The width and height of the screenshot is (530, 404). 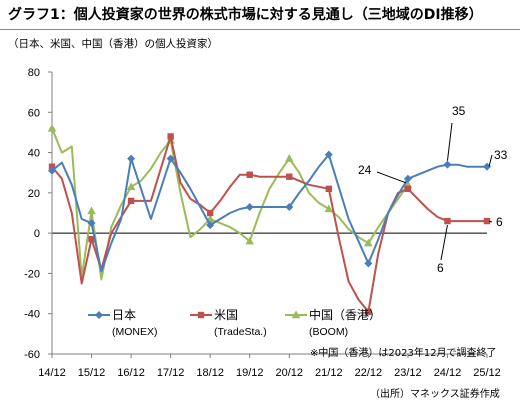 What do you see at coordinates (123, 323) in the screenshot?
I see `legend-entry-0: 日本 (MONEX)` at bounding box center [123, 323].